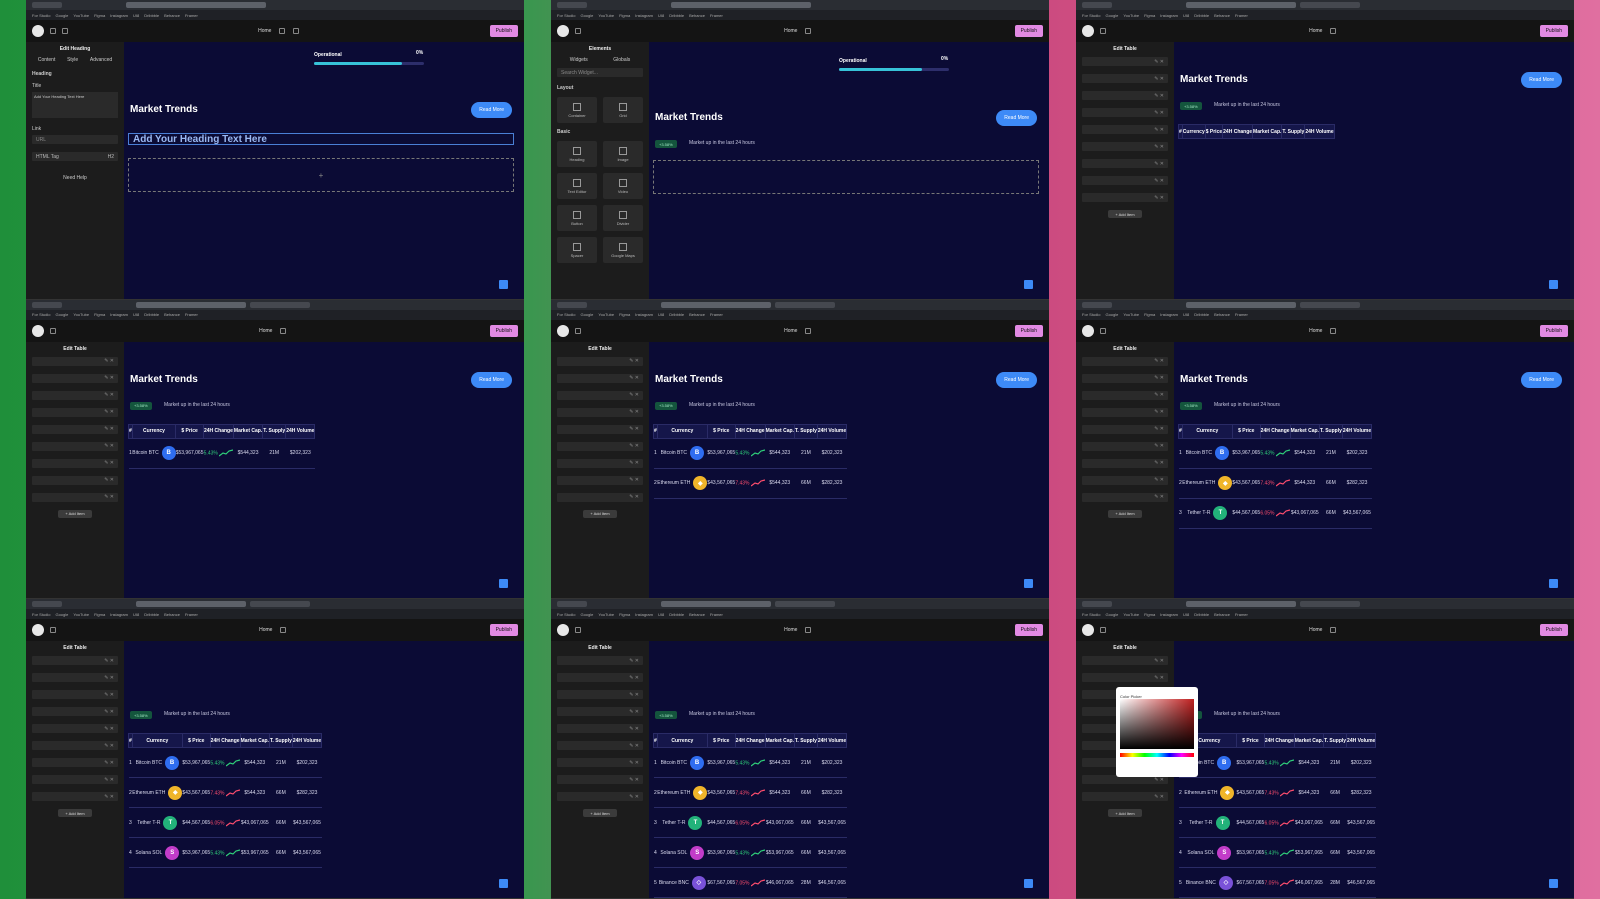 This screenshot has height=899, width=1600. Describe the element at coordinates (296, 31) in the screenshot. I see `tablet-icon` at that location.